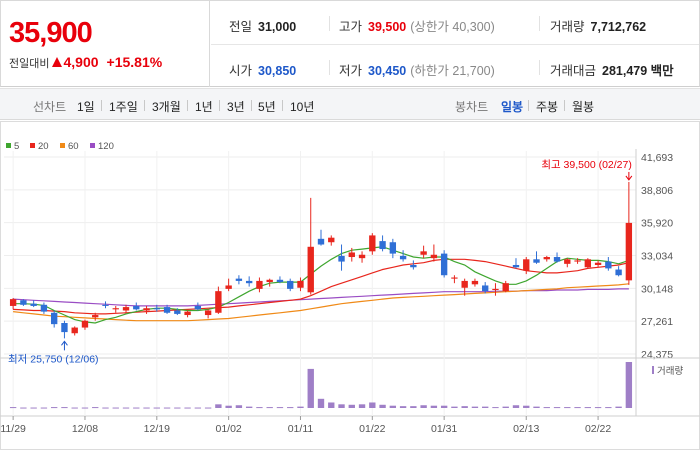 The height and width of the screenshot is (450, 700). Describe the element at coordinates (612, 71) in the screenshot. I see `stat-trade-value: 거래대금 281,479 백만` at that location.